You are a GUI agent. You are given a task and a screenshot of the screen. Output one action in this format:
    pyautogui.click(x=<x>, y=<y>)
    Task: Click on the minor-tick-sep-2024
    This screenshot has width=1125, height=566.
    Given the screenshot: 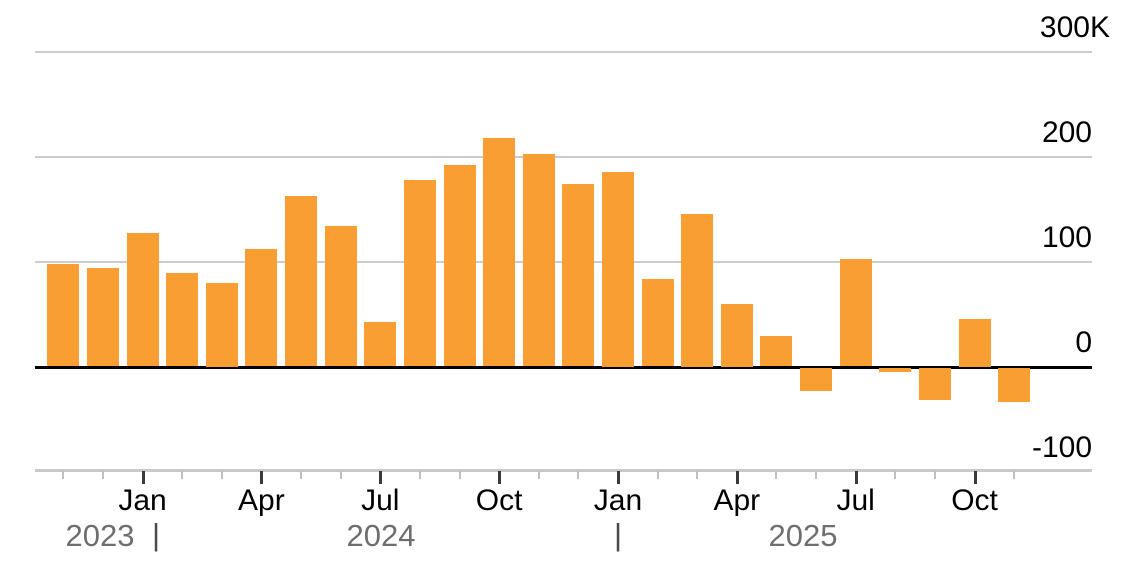 What is the action you would take?
    pyautogui.click(x=459, y=475)
    